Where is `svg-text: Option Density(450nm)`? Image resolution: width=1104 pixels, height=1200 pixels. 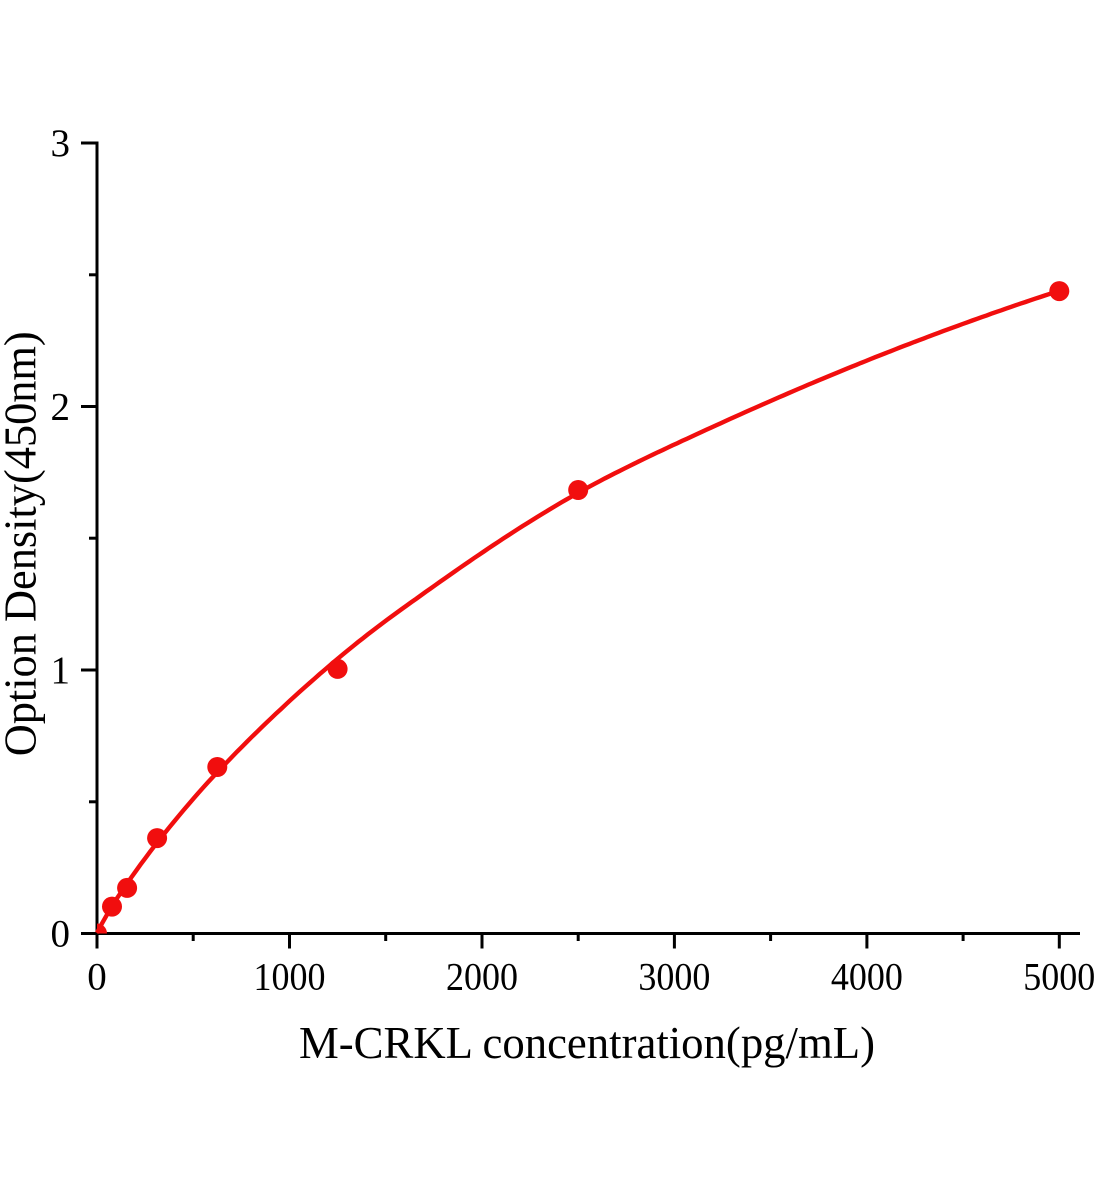
svg-text: Option Density(450nm) is located at coordinates (23, 543).